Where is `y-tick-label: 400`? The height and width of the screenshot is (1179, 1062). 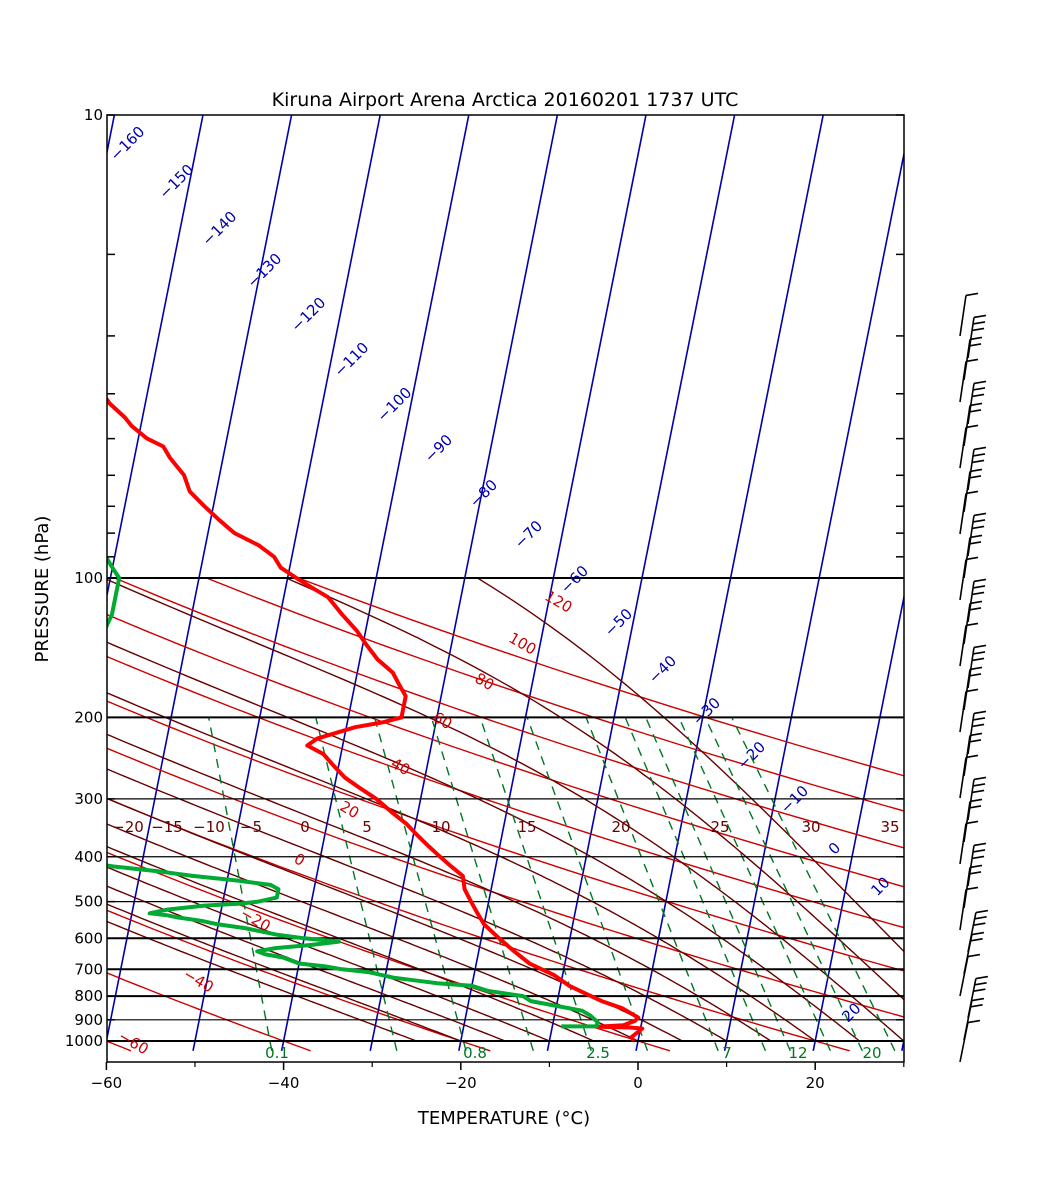
y-tick-label: 400 is located at coordinates (88, 857).